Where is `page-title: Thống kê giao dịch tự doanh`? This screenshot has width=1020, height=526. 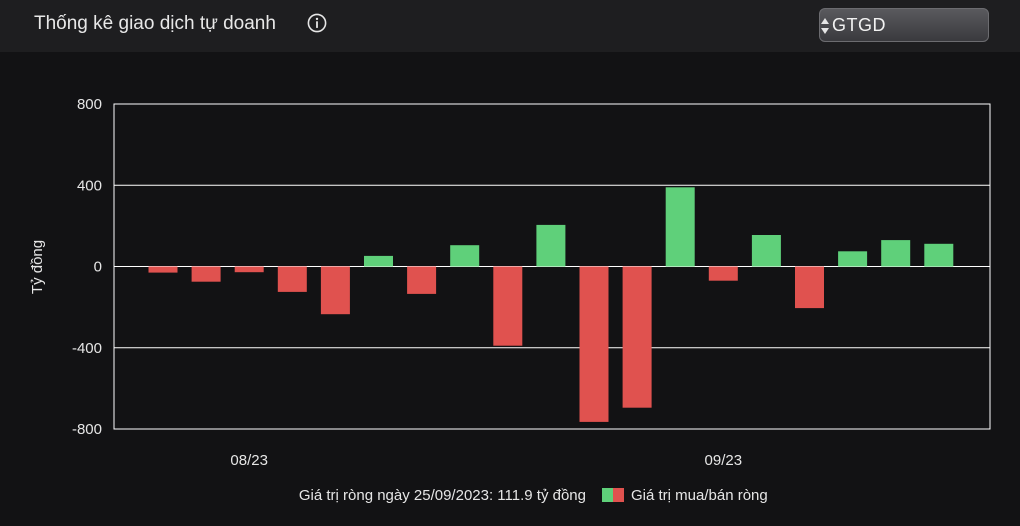 page-title: Thống kê giao dịch tự doanh is located at coordinates (155, 23).